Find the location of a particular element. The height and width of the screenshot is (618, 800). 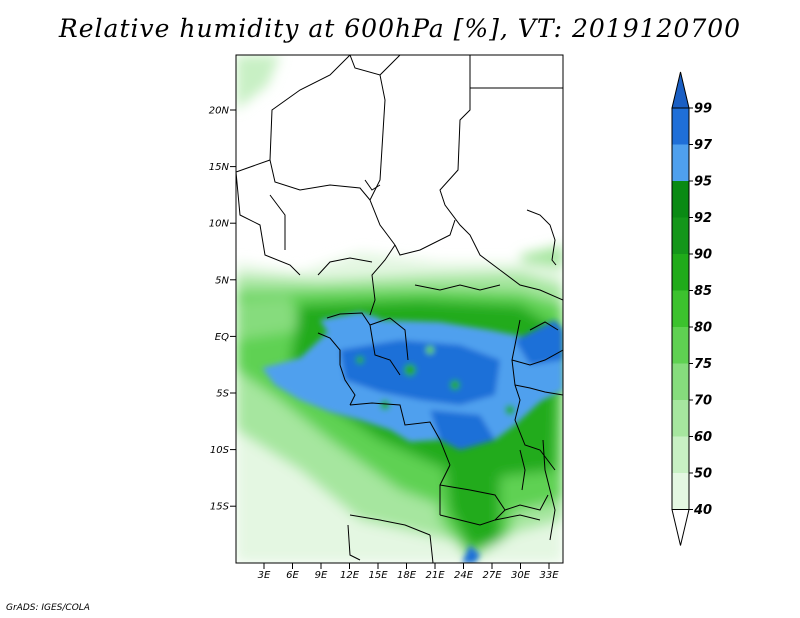

lat-label: 5S is located at coordinates (222, 394).